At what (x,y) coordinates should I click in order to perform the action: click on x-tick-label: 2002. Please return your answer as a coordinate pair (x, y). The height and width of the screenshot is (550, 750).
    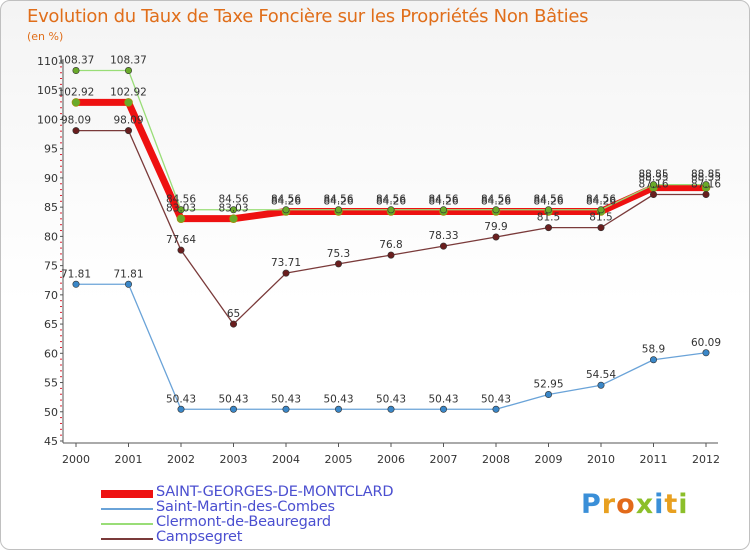
    Looking at the image, I should click on (181, 459).